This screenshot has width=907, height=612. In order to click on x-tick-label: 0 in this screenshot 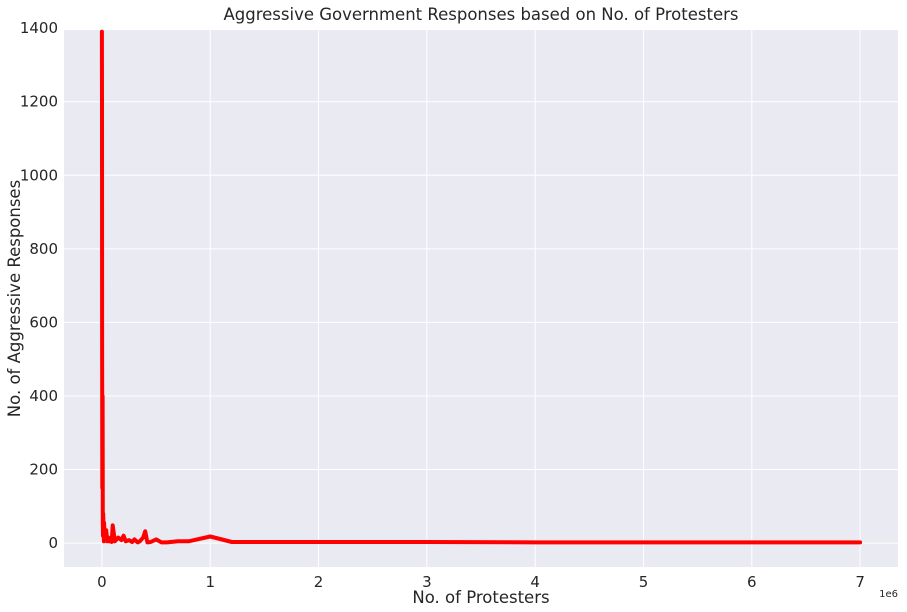, I will do `click(102, 582)`.